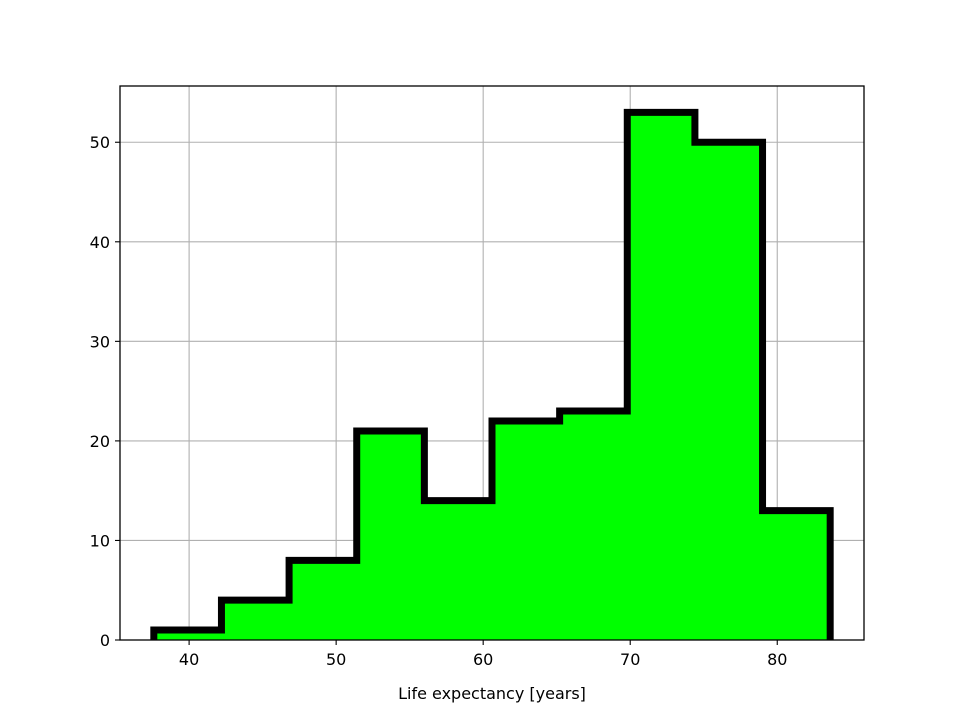 The height and width of the screenshot is (720, 960). I want to click on y-tick-label: 40, so click(100, 242).